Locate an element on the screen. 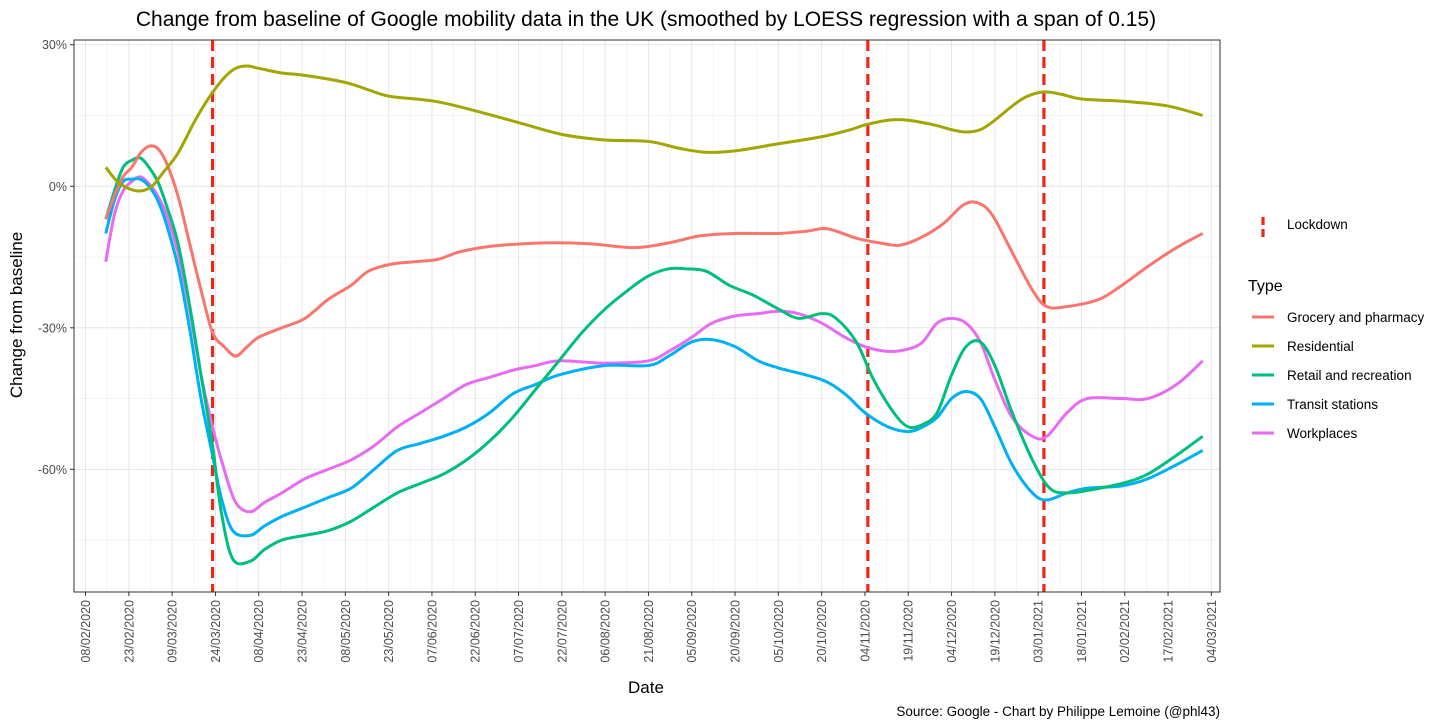 The width and height of the screenshot is (1456, 728). y-tick-label: 0% is located at coordinates (58, 187).